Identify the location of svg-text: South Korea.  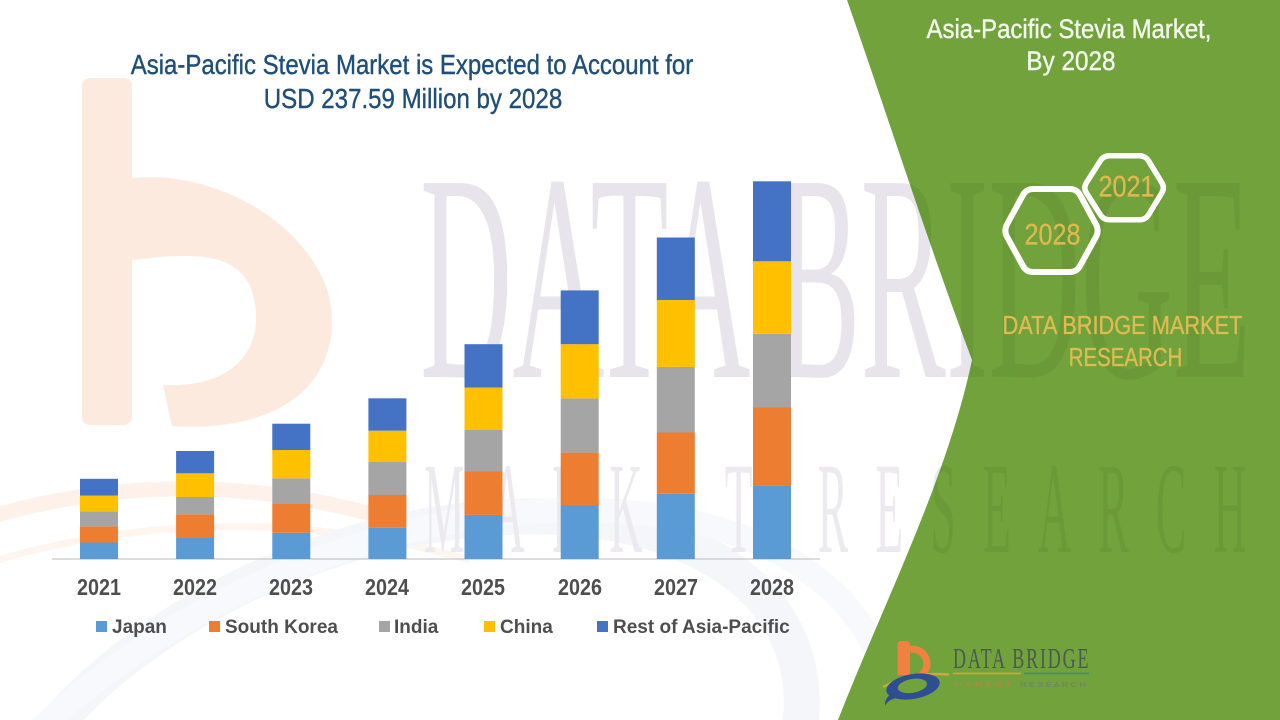
(281, 627).